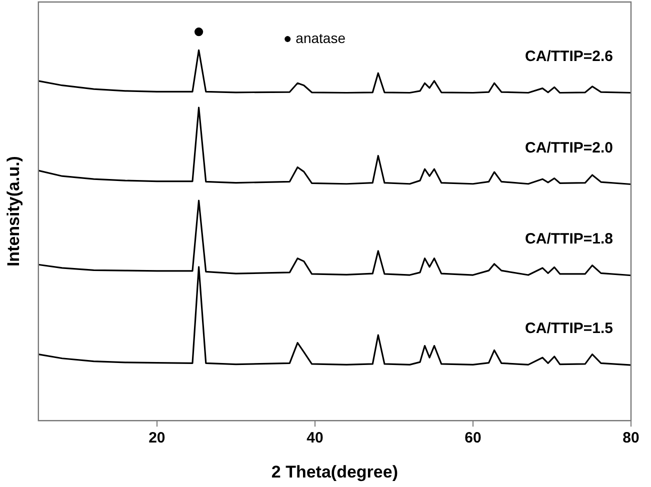  What do you see at coordinates (569, 56) in the screenshot?
I see `series-label: CA/TTIP=2.6` at bounding box center [569, 56].